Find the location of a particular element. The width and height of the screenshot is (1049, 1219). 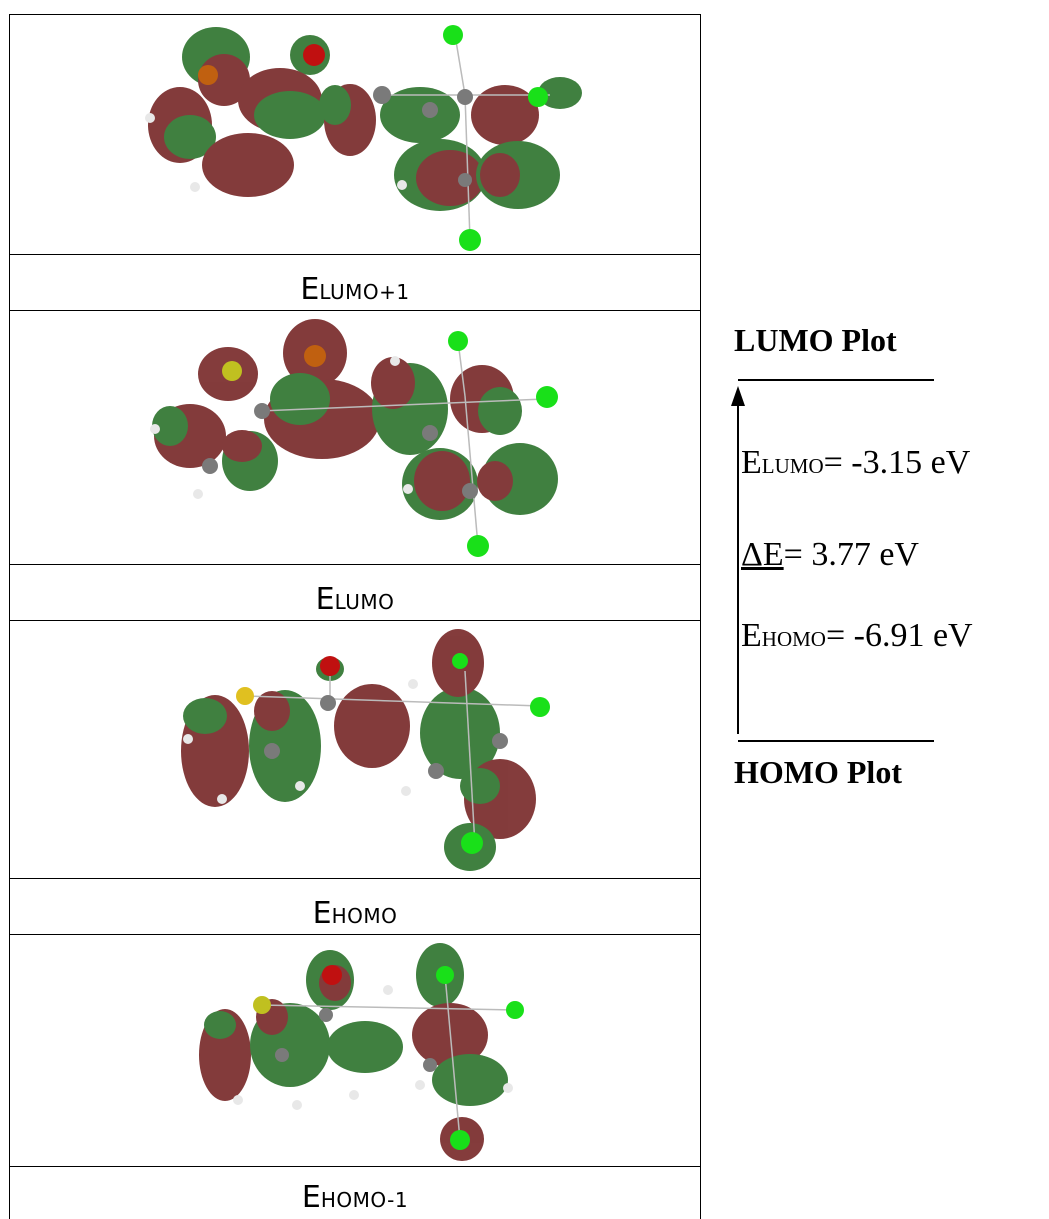

caption-lumo: ELUMO is located at coordinates (355, 593).